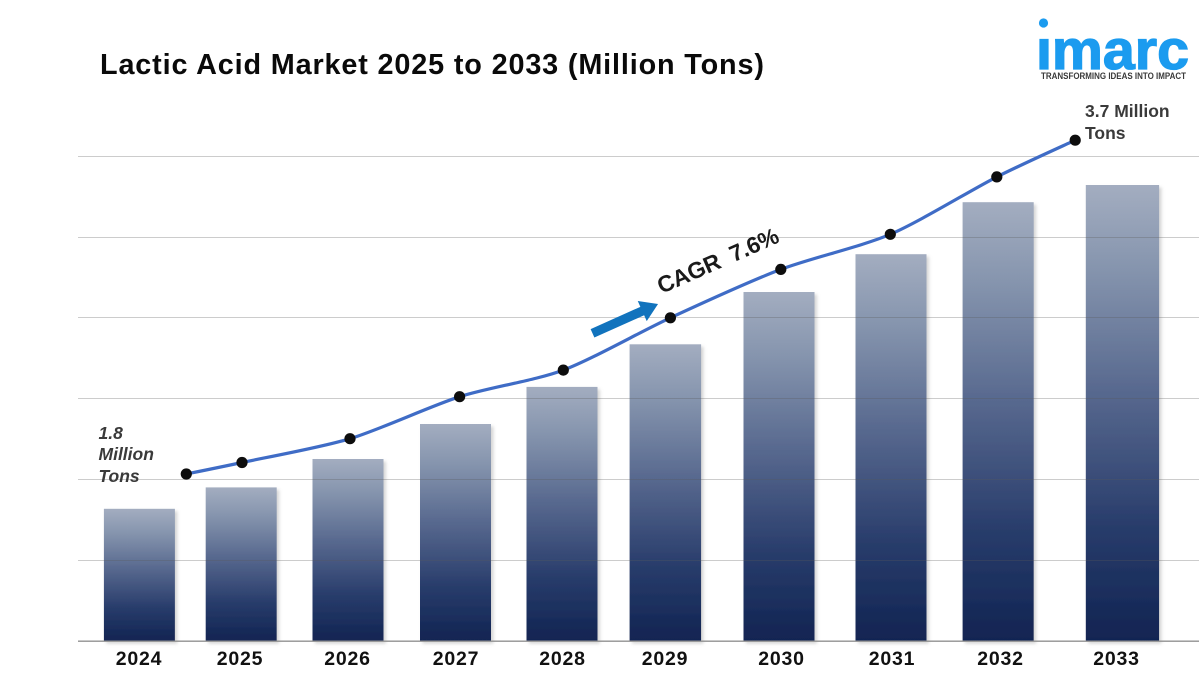 The width and height of the screenshot is (1199, 676). What do you see at coordinates (717, 261) in the screenshot?
I see `svg-text: CAGR 7.6%` at bounding box center [717, 261].